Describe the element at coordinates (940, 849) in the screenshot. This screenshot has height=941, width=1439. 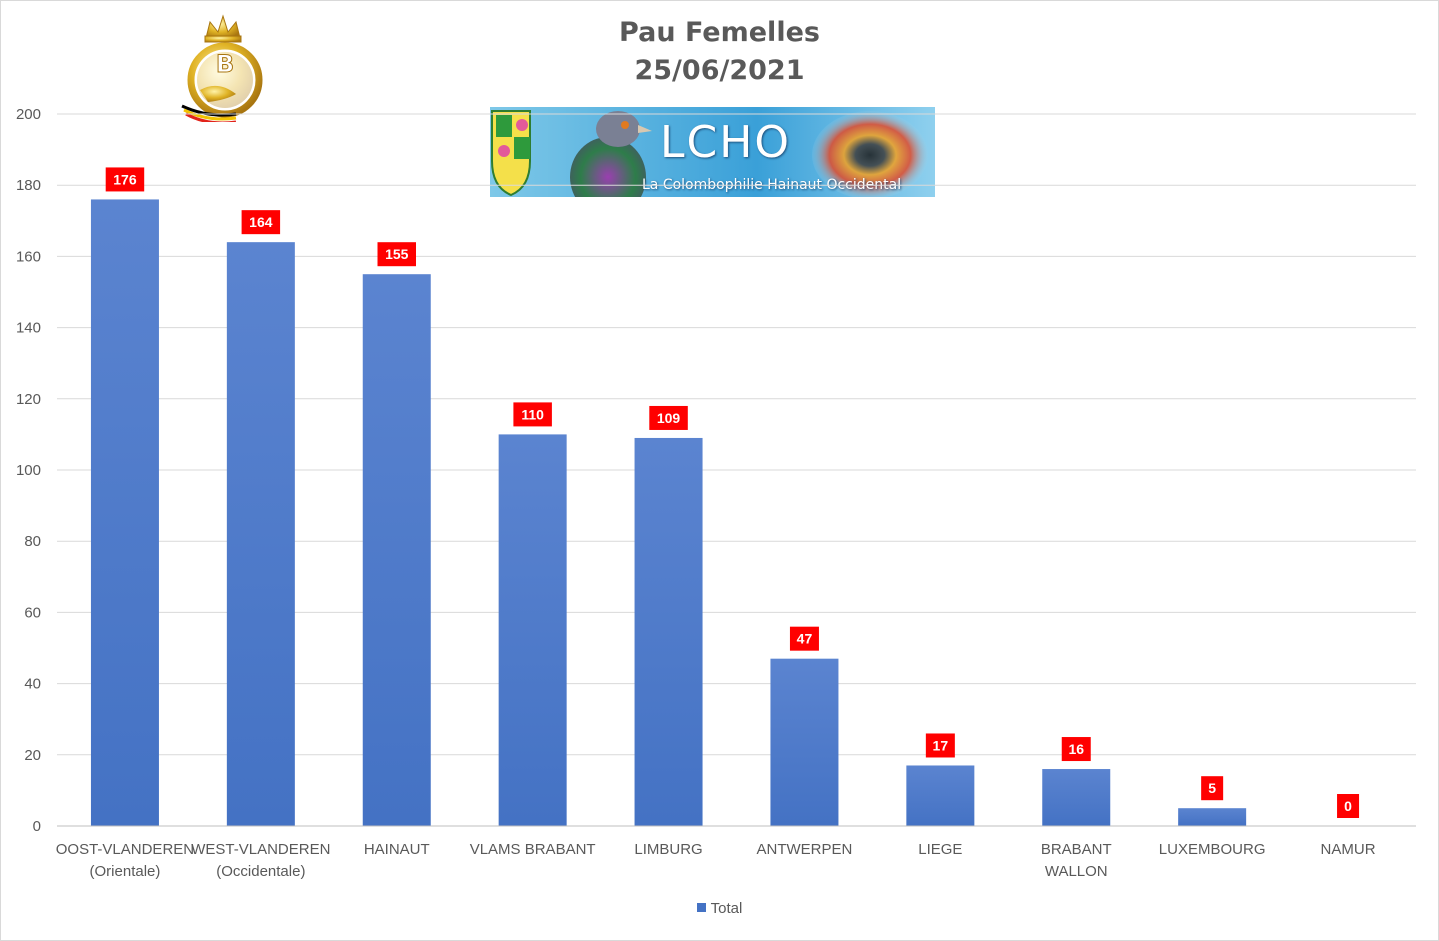
I see `x-category-label: LIEGE` at that location.